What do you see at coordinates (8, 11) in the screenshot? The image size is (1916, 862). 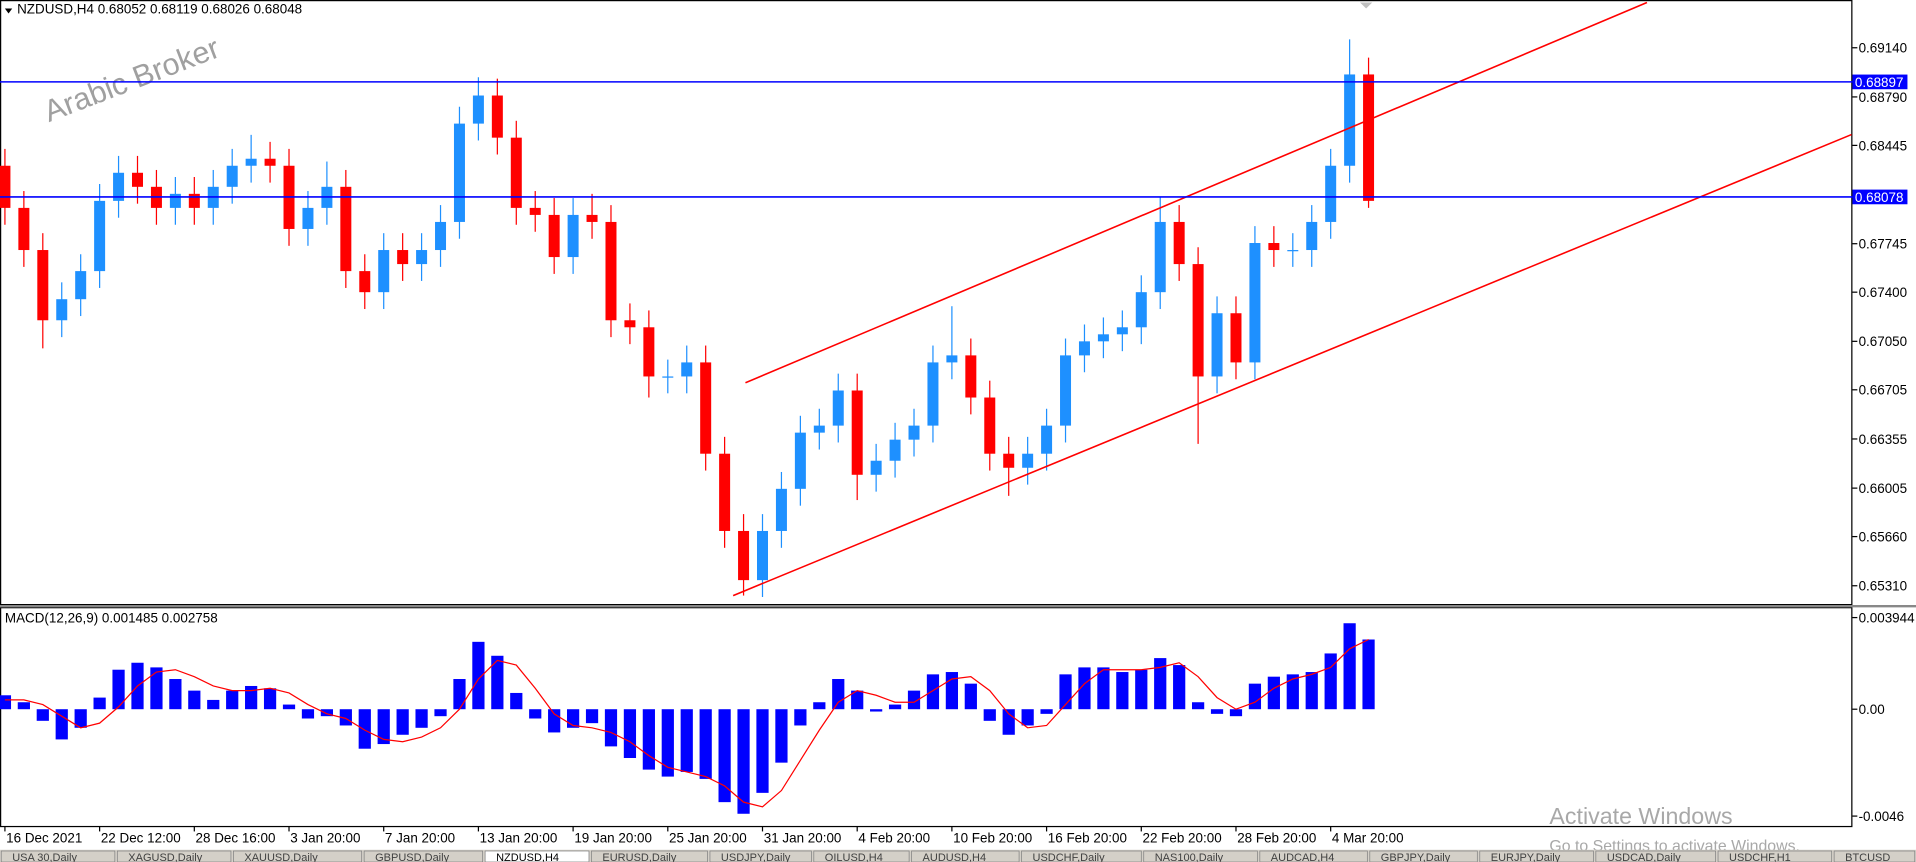 I see `menu-triangle` at bounding box center [8, 11].